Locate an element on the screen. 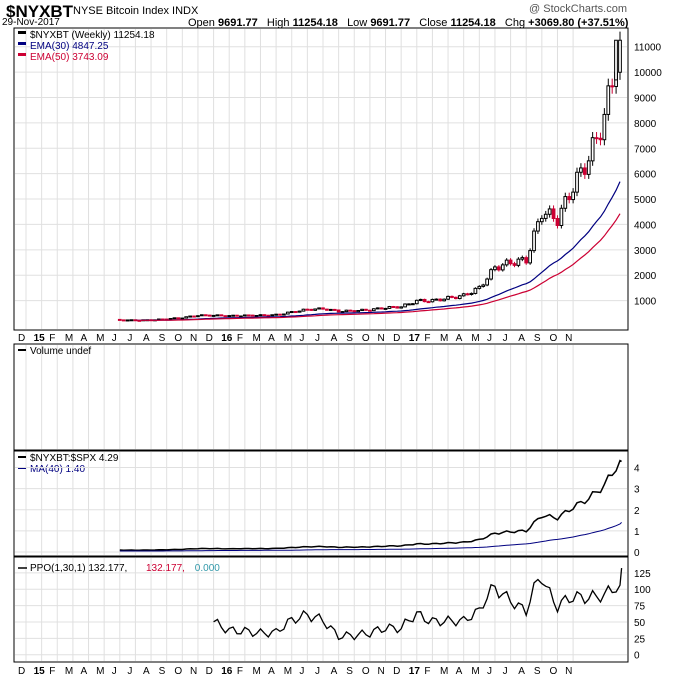 The width and height of the screenshot is (680, 680). high-label: High is located at coordinates (278, 23).